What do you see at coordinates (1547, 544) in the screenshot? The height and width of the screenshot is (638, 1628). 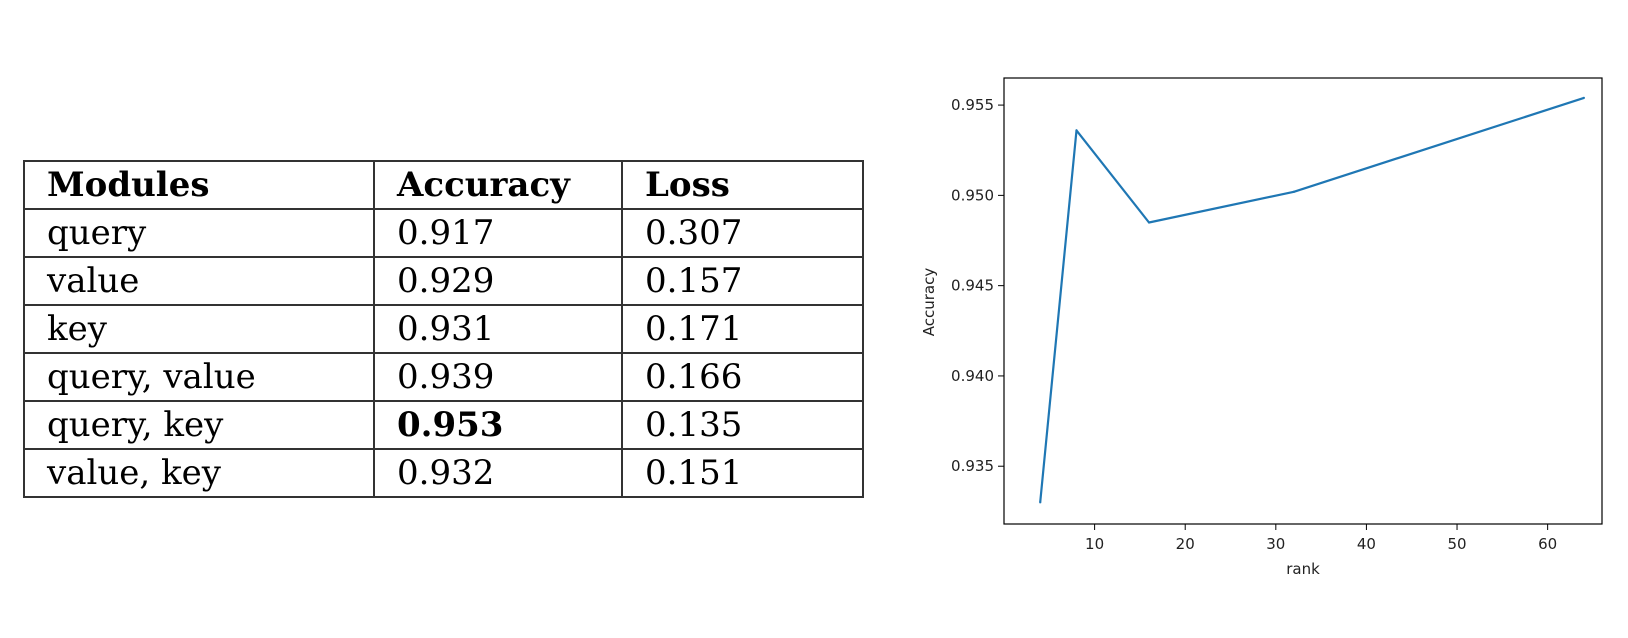 I see `x-tick-label: 60` at bounding box center [1547, 544].